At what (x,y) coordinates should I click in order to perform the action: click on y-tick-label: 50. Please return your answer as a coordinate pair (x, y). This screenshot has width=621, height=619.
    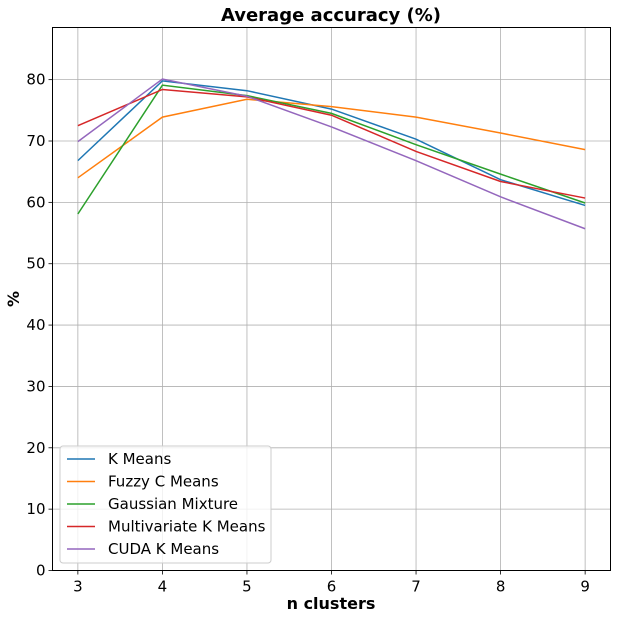
    Looking at the image, I should click on (35, 264).